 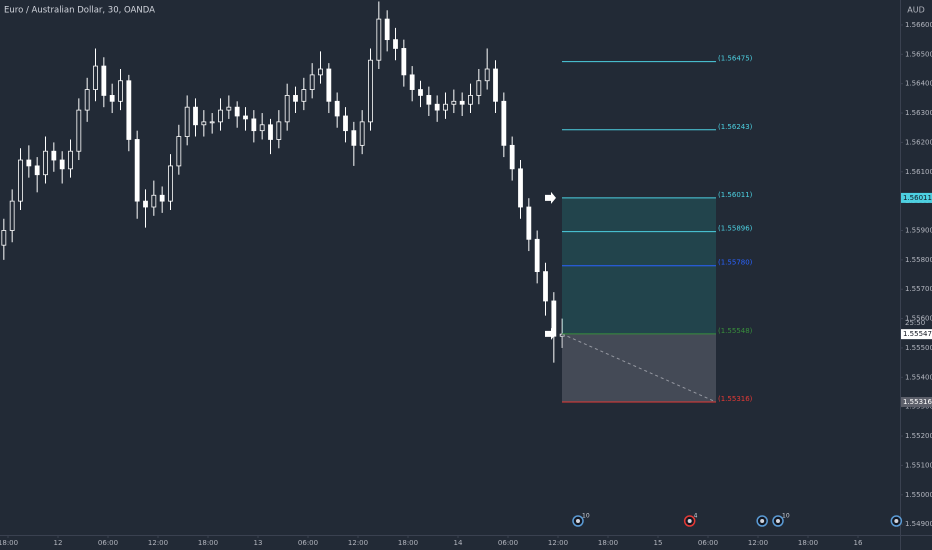 What do you see at coordinates (918, 113) in the screenshot?
I see `y-tick-label: 1.56300` at bounding box center [918, 113].